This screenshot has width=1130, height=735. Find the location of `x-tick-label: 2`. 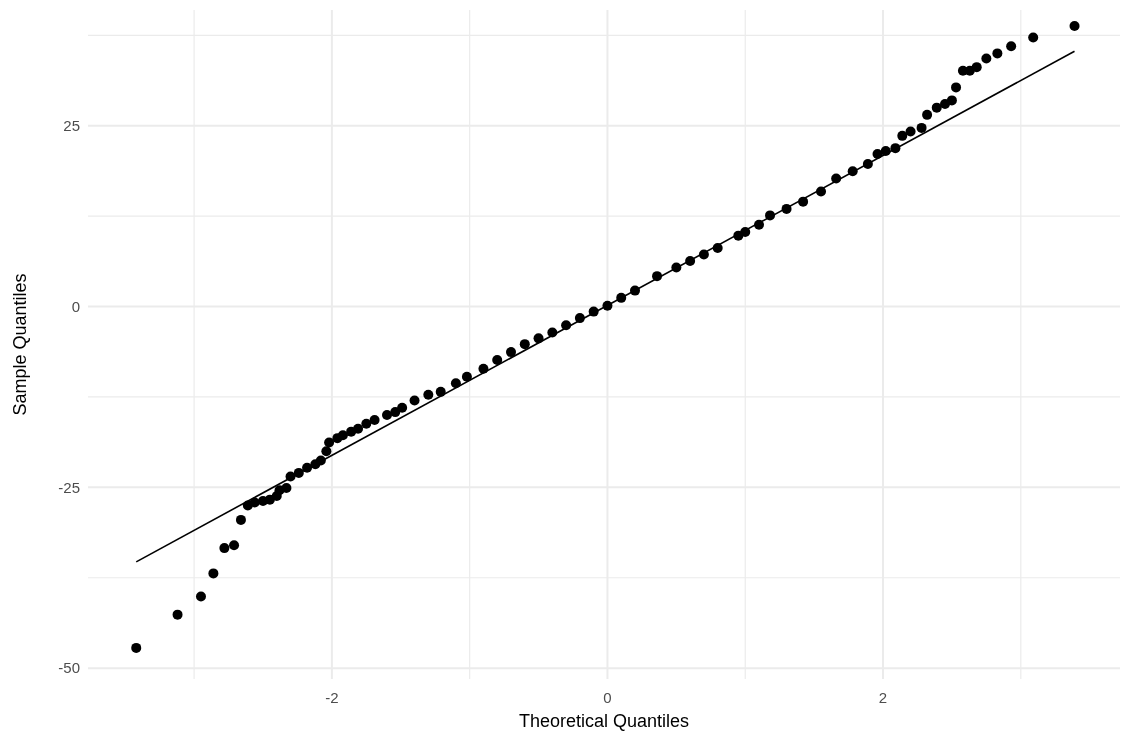

x-tick-label: 2 is located at coordinates (883, 697).